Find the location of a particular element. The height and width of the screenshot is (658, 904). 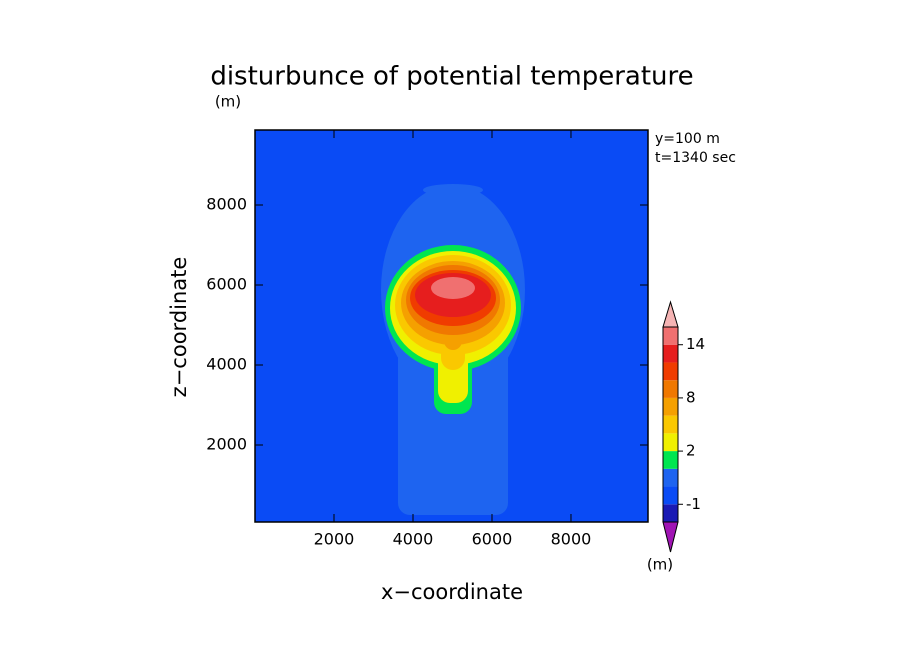

colorbar-tick-label: 8 is located at coordinates (691, 397).